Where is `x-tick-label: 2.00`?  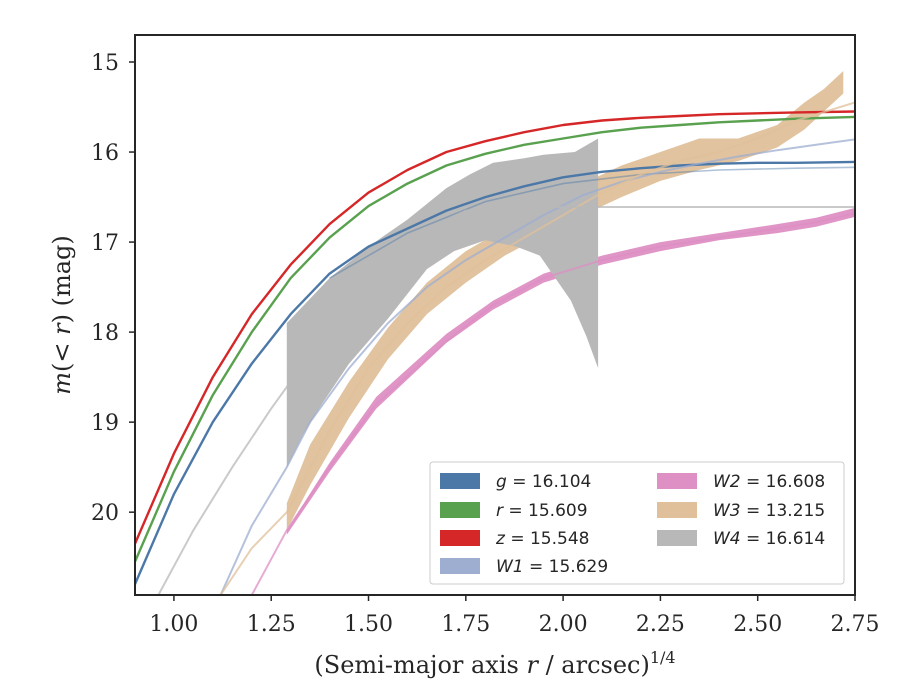 x-tick-label: 2.00 is located at coordinates (563, 624).